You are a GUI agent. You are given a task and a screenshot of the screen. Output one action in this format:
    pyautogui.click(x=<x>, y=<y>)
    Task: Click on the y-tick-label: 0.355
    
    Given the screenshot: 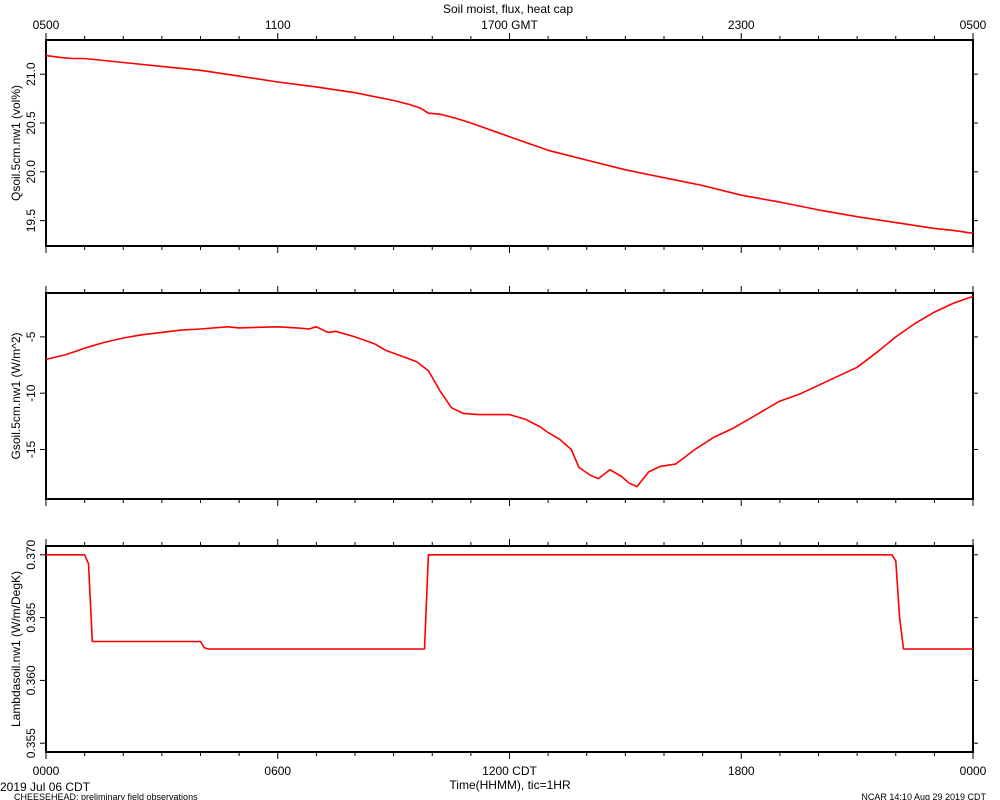 What is the action you would take?
    pyautogui.click(x=31, y=743)
    